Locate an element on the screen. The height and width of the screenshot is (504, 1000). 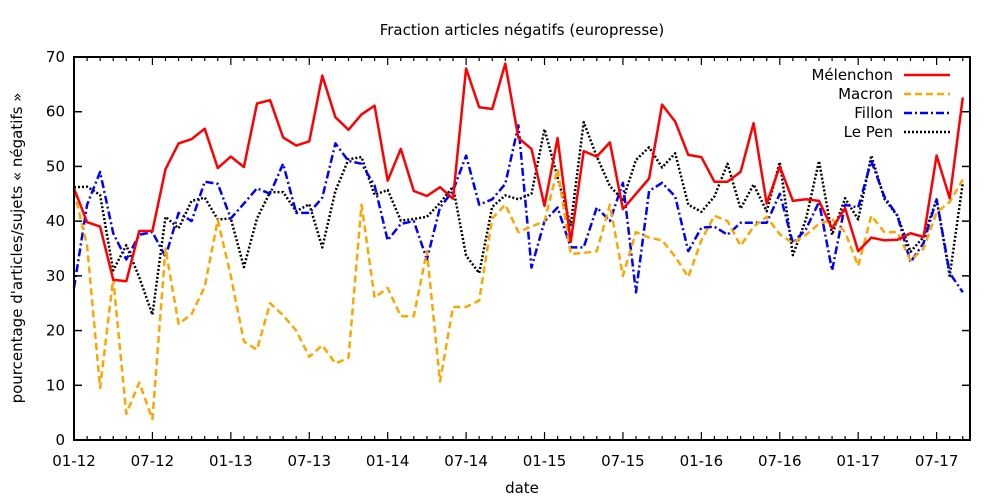
legend-label: Macron is located at coordinates (865, 94).